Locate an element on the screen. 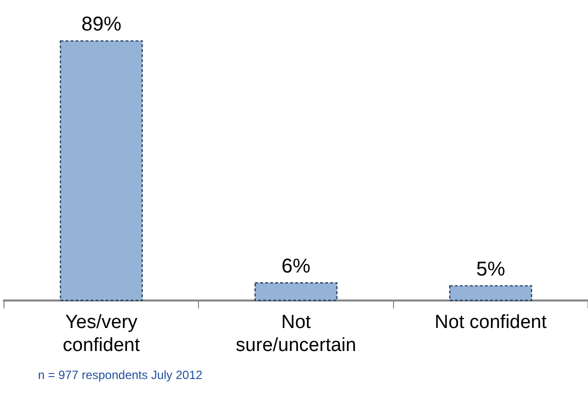 The height and width of the screenshot is (402, 588). data-label: 89% is located at coordinates (101, 24).